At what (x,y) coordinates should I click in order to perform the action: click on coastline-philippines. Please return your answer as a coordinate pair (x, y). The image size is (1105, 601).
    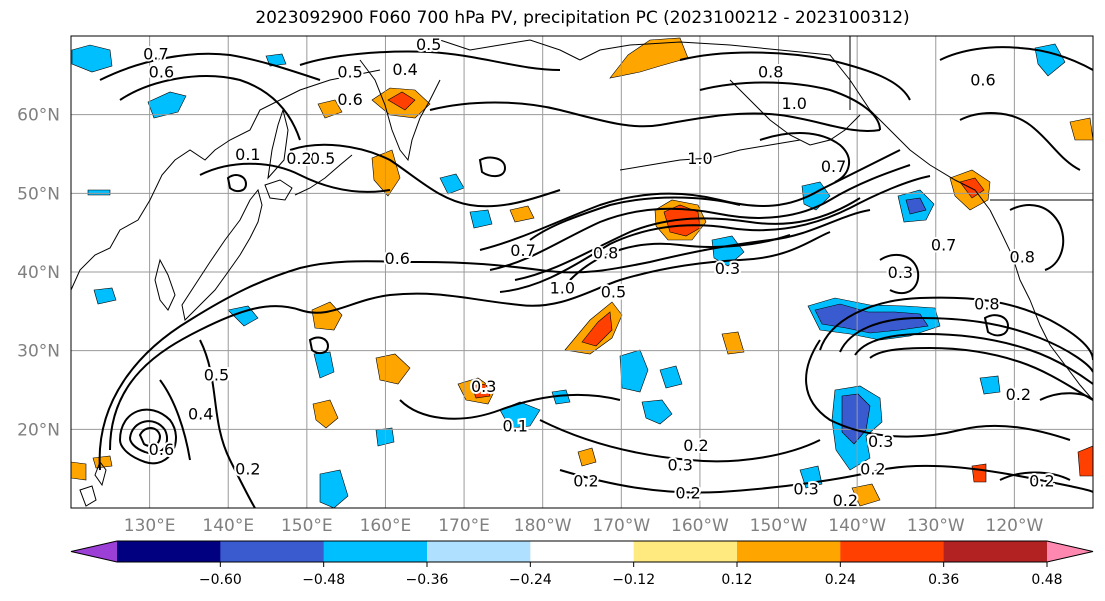
    Looking at the image, I should click on (88, 496).